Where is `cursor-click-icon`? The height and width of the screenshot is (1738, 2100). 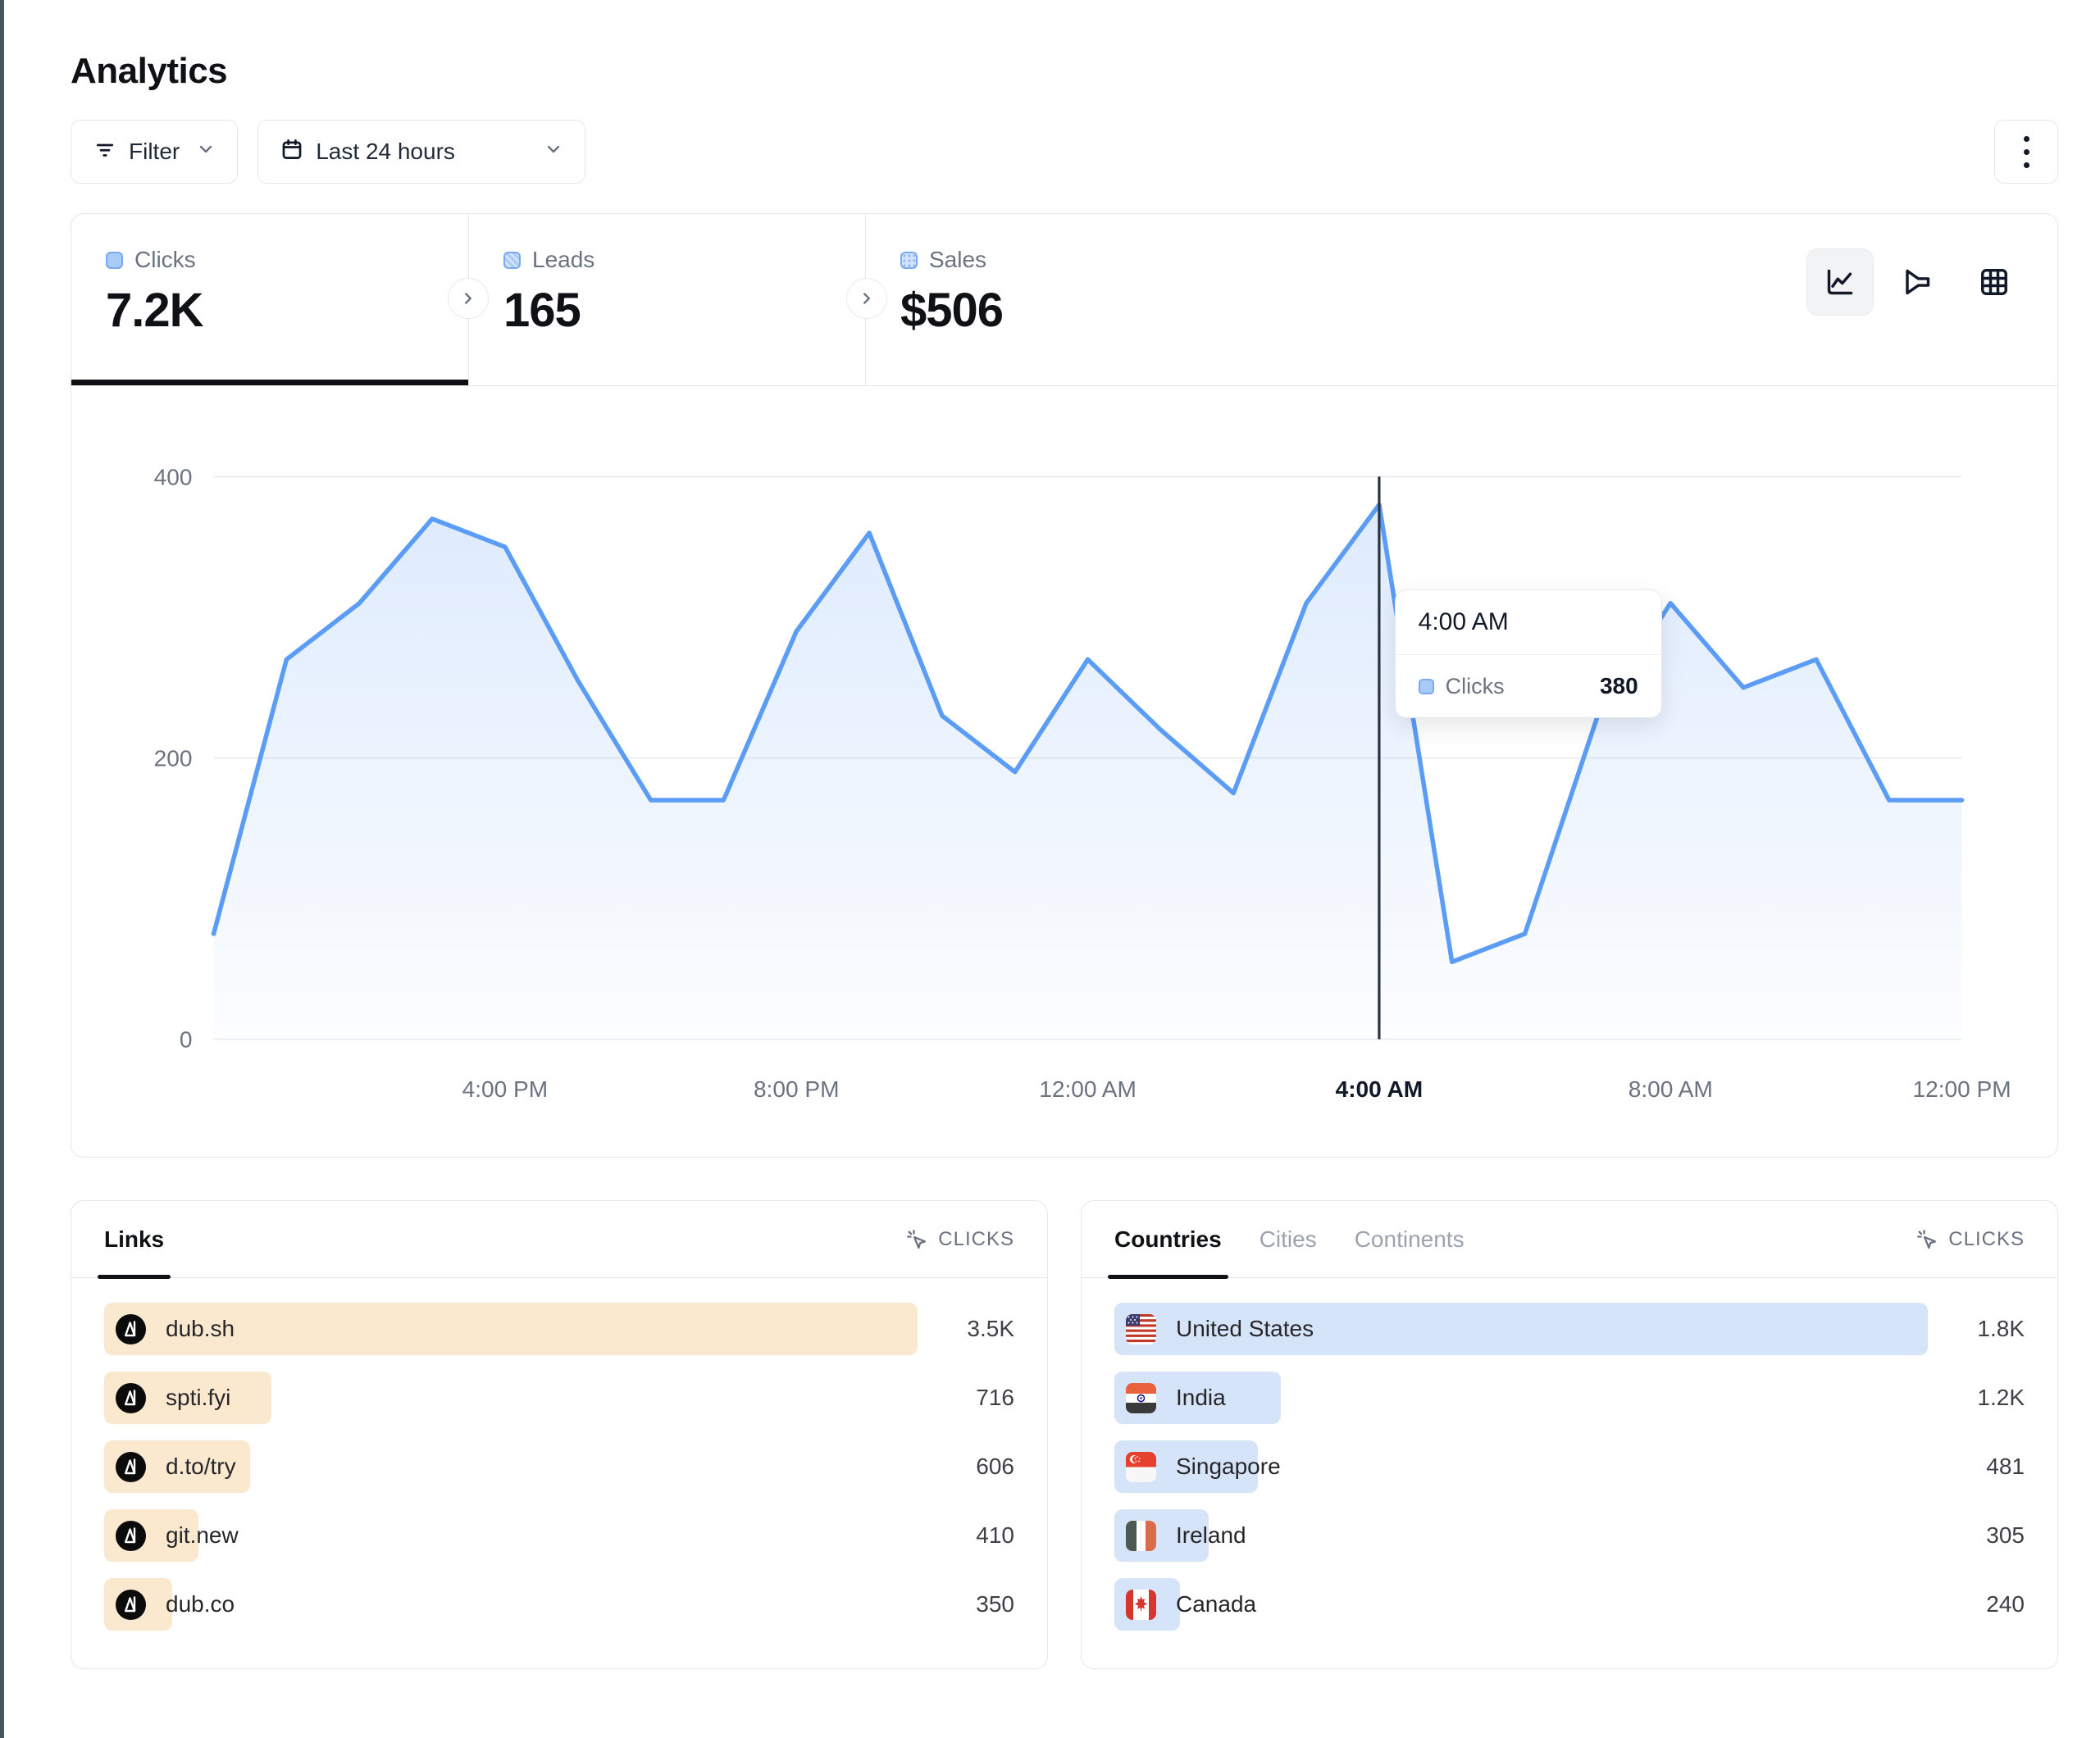
cursor-click-icon is located at coordinates (917, 1239).